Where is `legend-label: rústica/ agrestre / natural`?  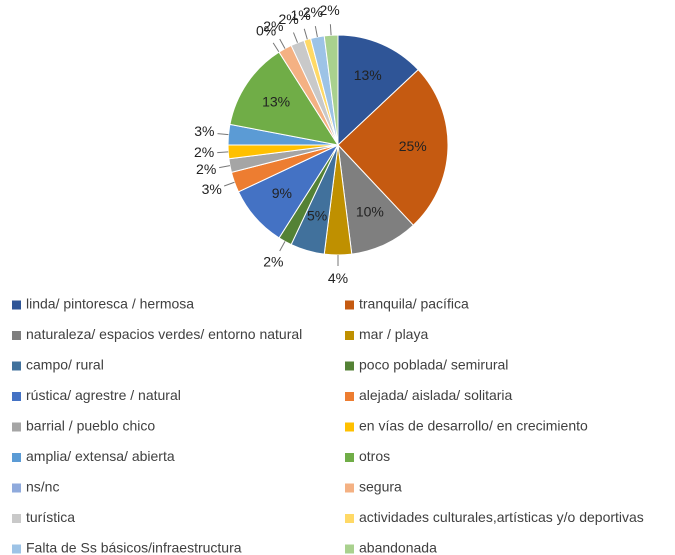
legend-label: rústica/ agrestre / natural is located at coordinates (103, 395).